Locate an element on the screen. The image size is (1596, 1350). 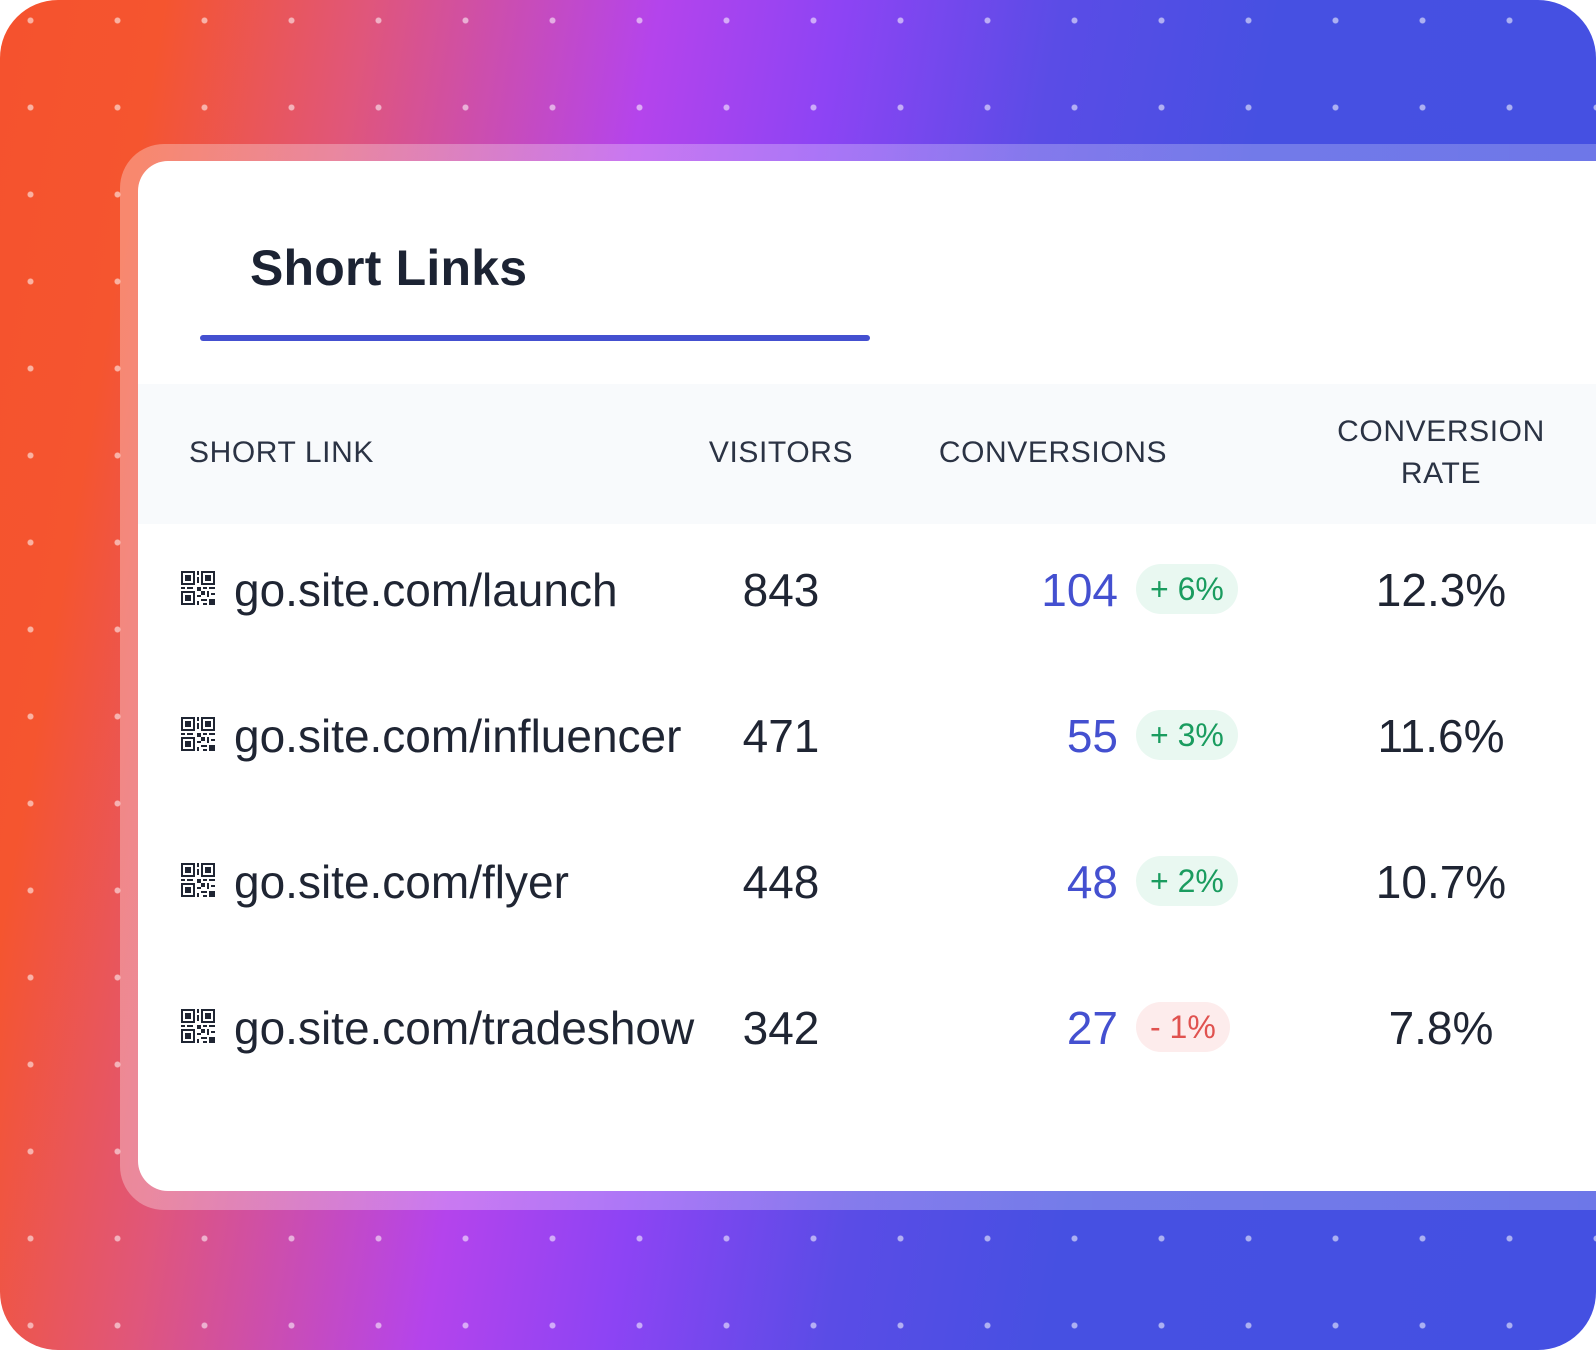
conversion-change-badge: + 6% is located at coordinates (1187, 589).